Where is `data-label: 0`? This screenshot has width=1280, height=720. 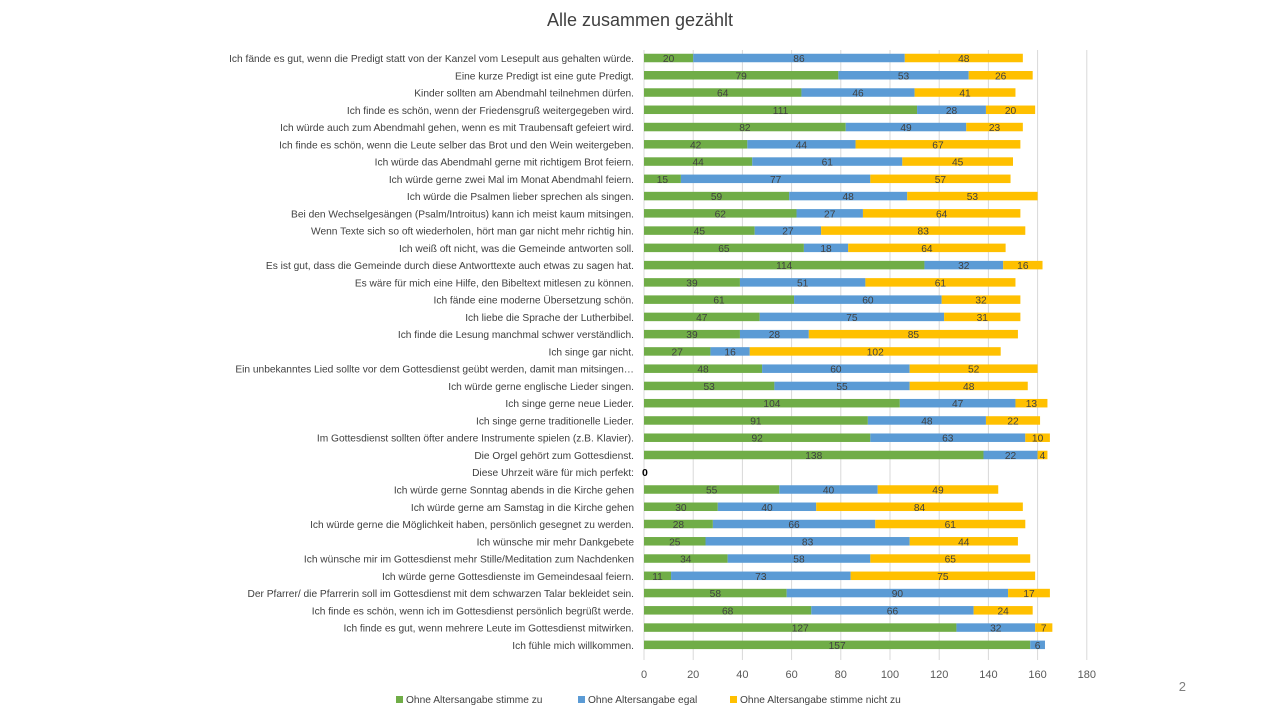
data-label: 0 is located at coordinates (645, 473).